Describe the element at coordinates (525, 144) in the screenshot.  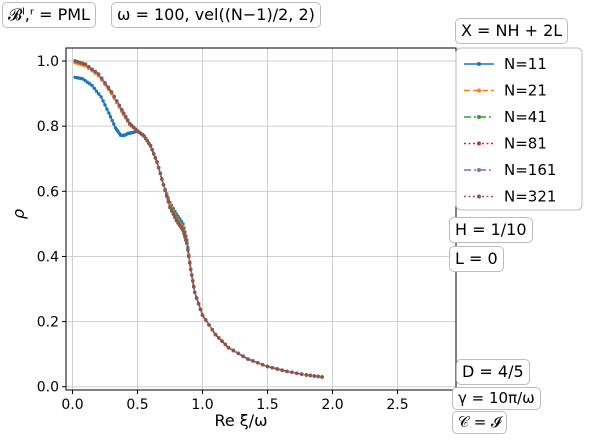
I see `legend-label: N=81` at that location.